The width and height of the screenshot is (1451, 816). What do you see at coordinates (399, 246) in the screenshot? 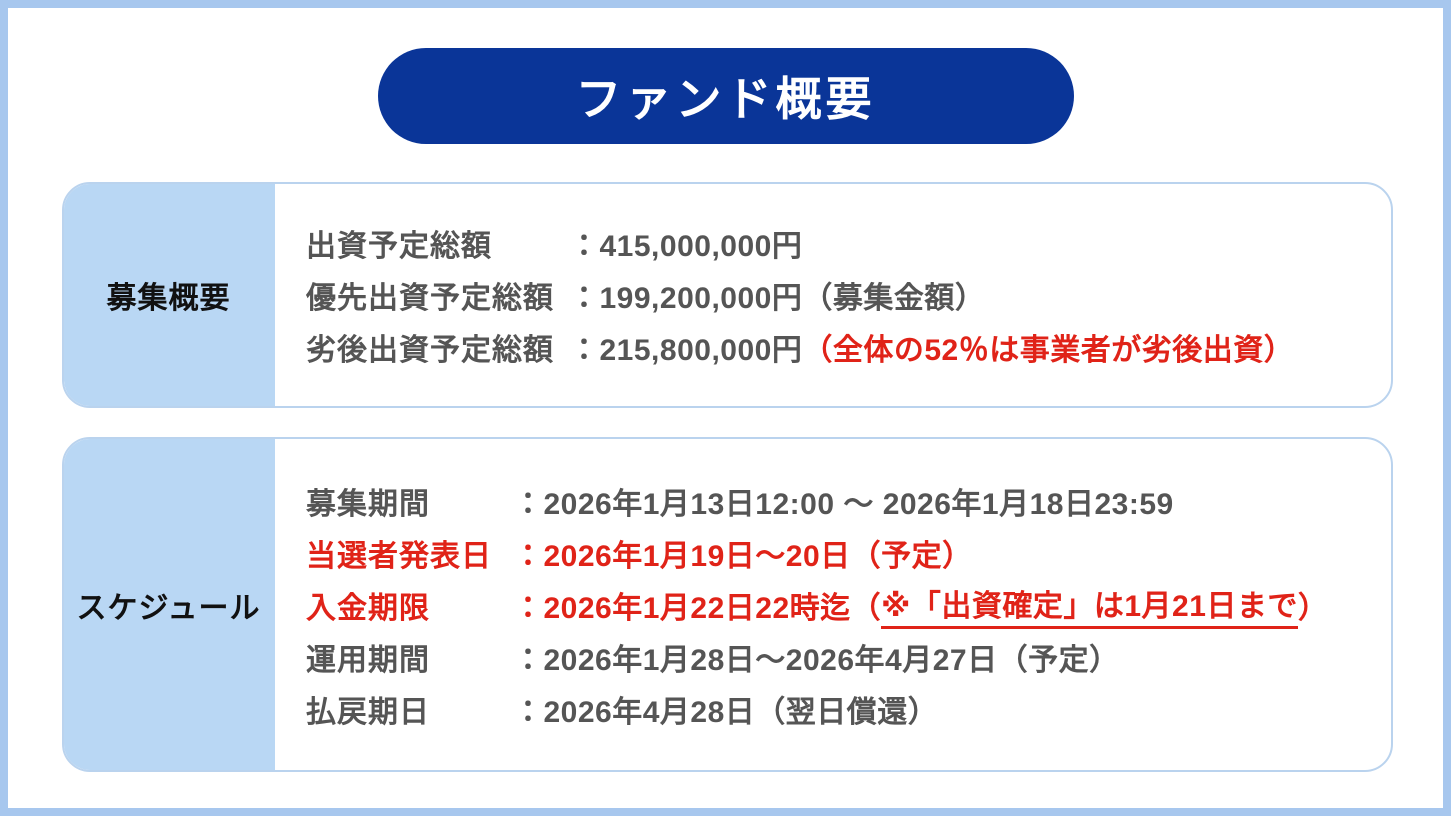
I see `total-investment-label: 出資予定総額` at bounding box center [399, 246].